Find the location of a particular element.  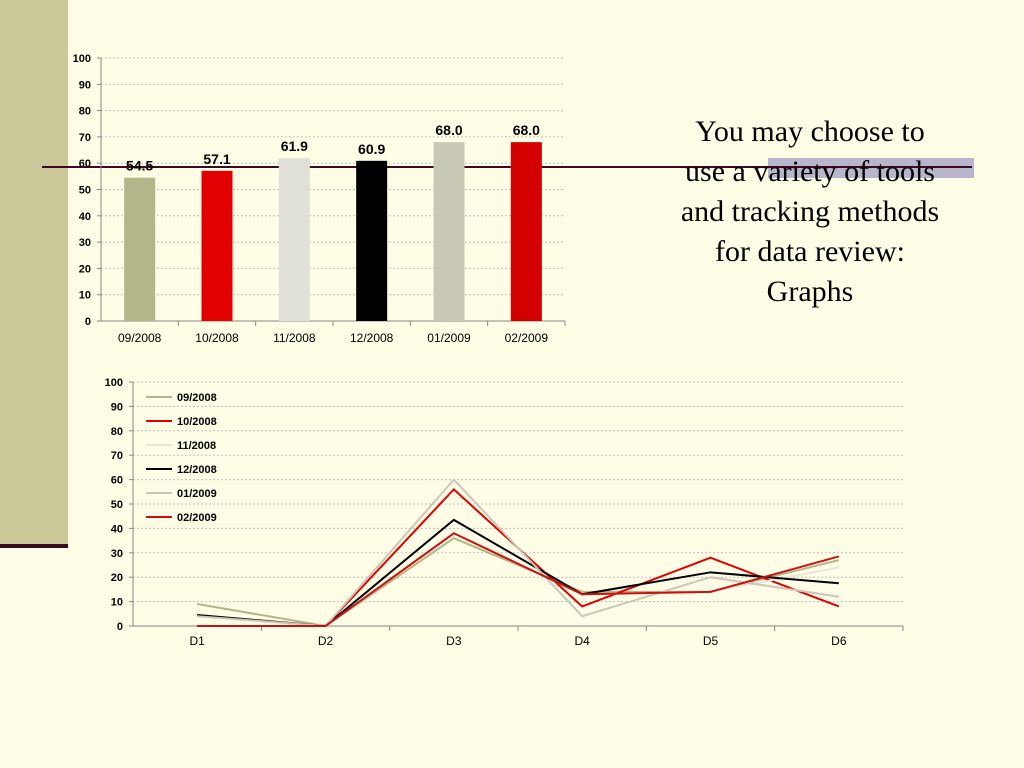

slide-text-line: and tracking methods is located at coordinates (810, 211).